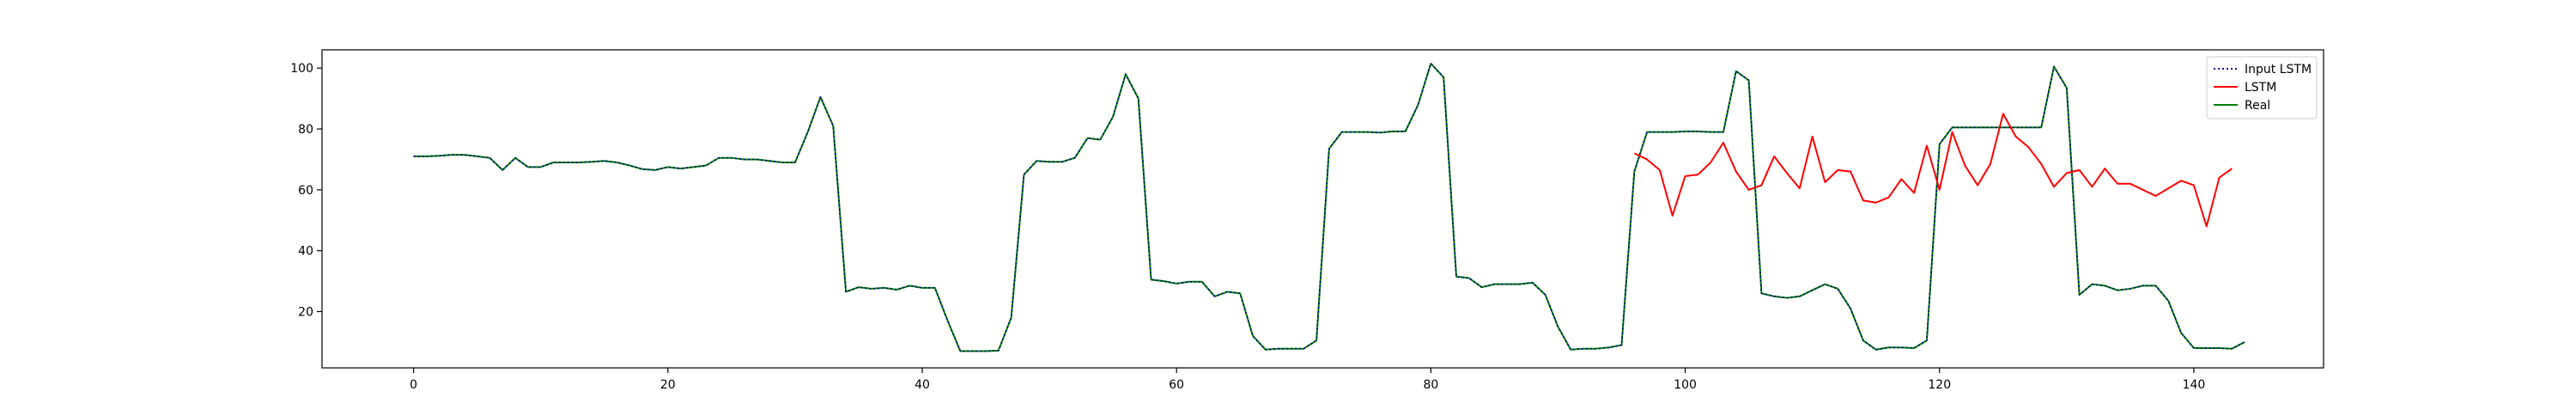 The height and width of the screenshot is (416, 2576). What do you see at coordinates (1939, 385) in the screenshot?
I see `x-tick-label: 120` at bounding box center [1939, 385].